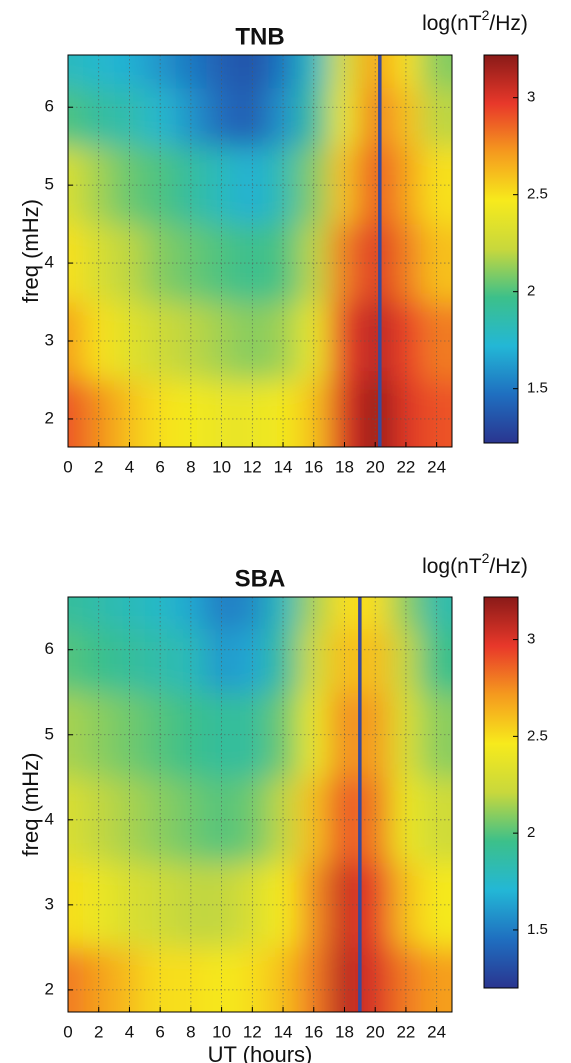 This screenshot has width=571, height=1063. Describe the element at coordinates (260, 1052) in the screenshot. I see `x-axis-label: UT (hours)` at that location.